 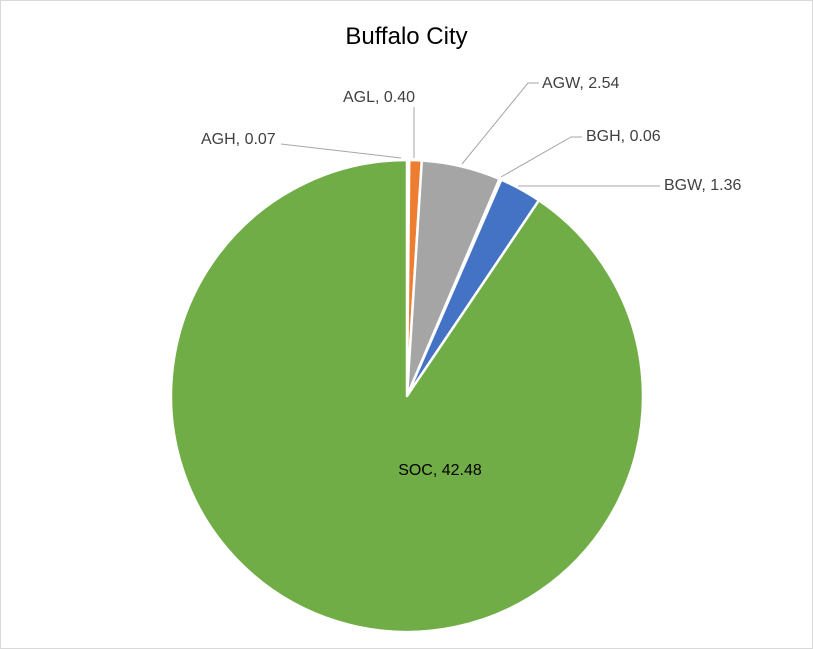 I want to click on data-label-agw: AGW, 2.54, so click(x=580, y=83).